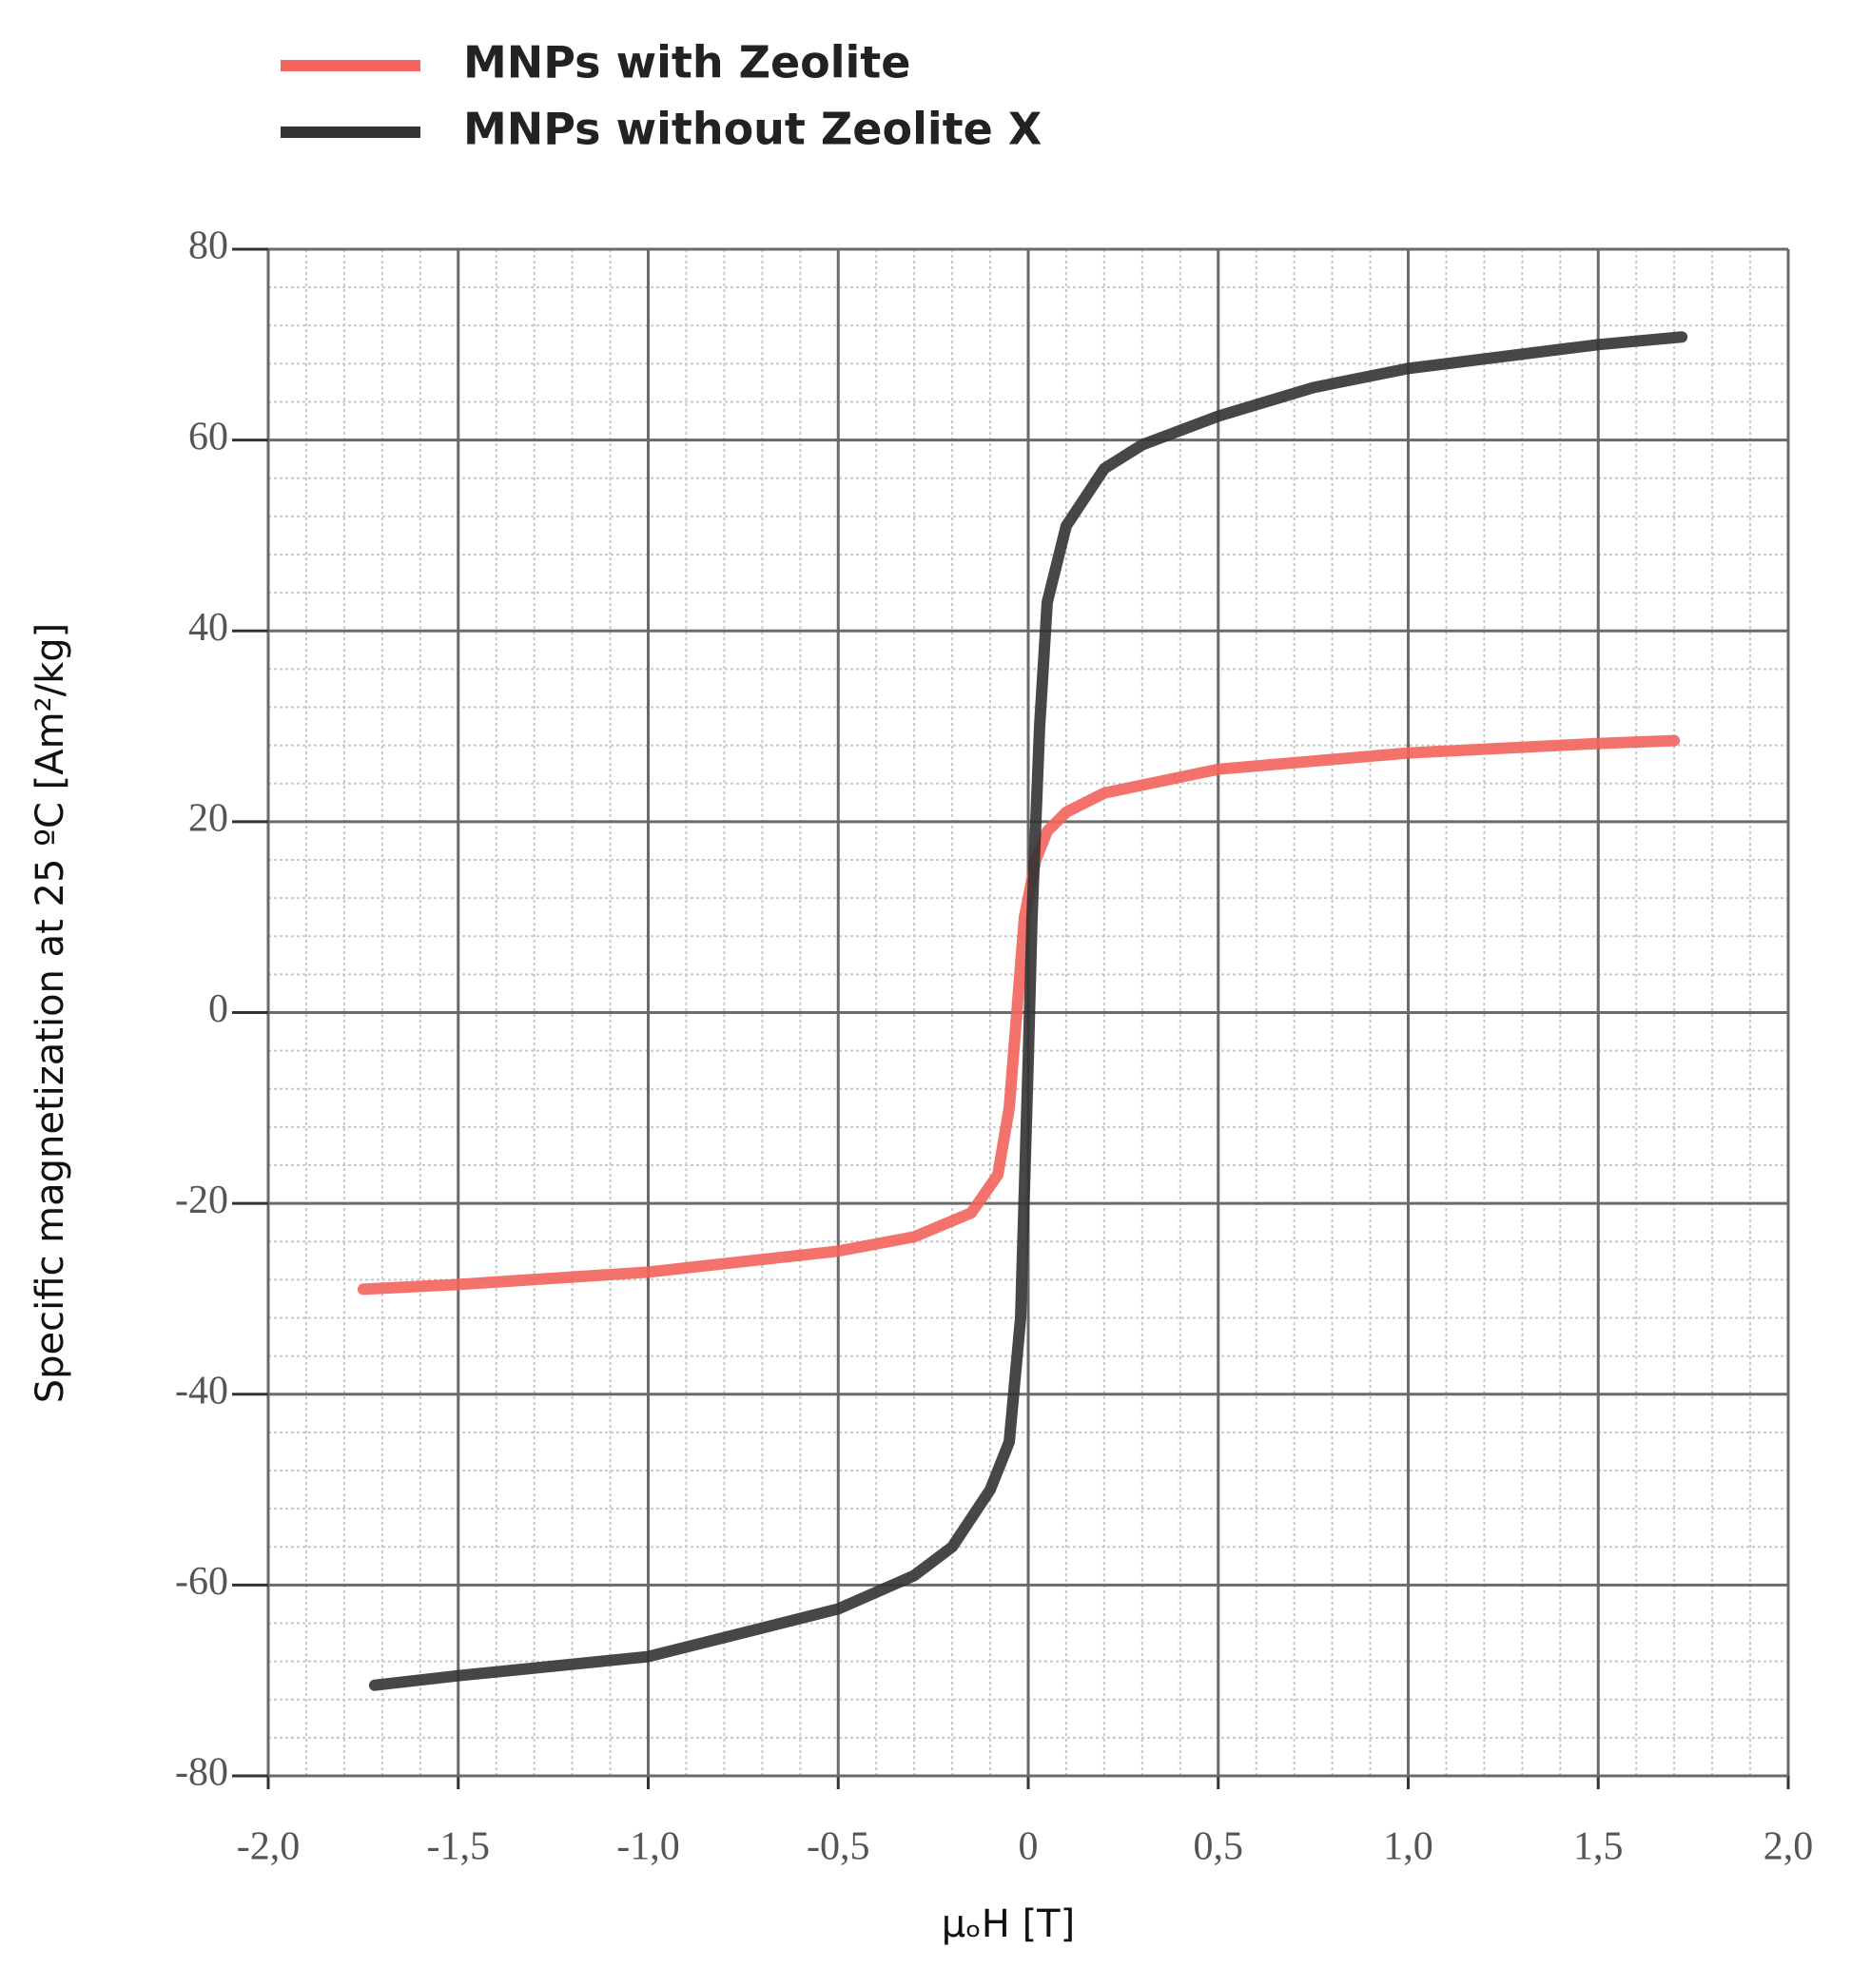 The image size is (1851, 1988). Describe the element at coordinates (208, 437) in the screenshot. I see `y-tick-label: 60` at that location.